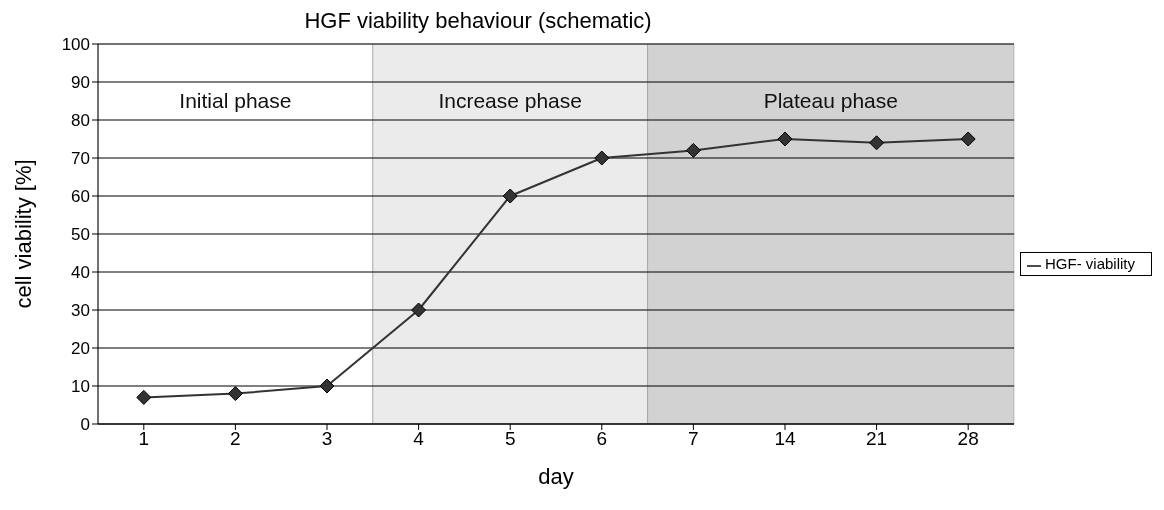 Image resolution: width=1164 pixels, height=510 pixels. Describe the element at coordinates (785, 439) in the screenshot. I see `x-tick-label: 14` at that location.